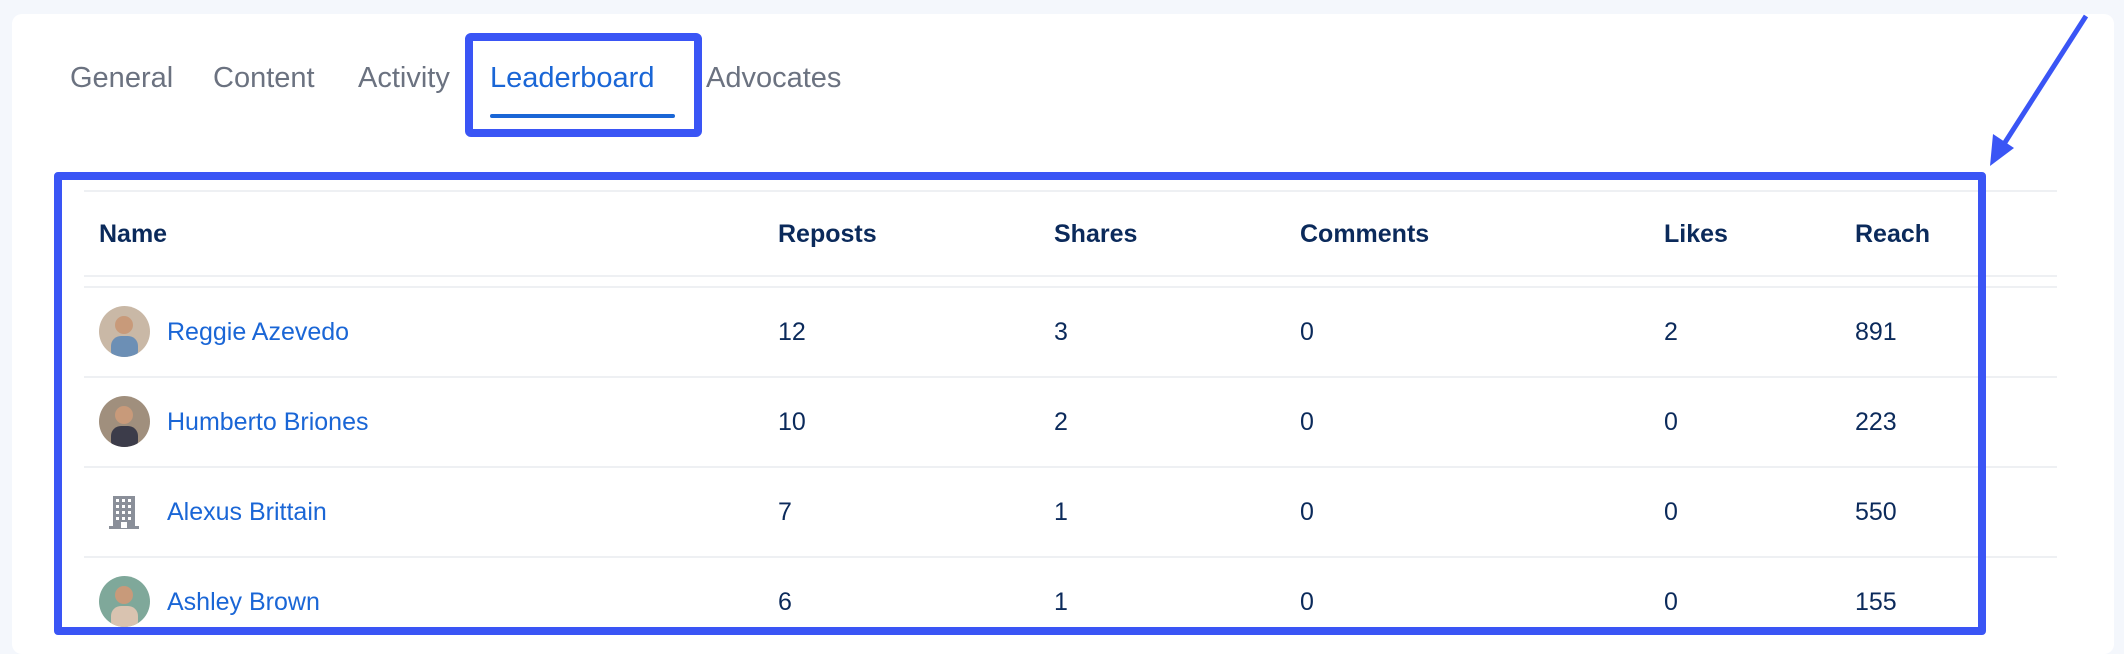 Image resolution: width=2124 pixels, height=654 pixels. Describe the element at coordinates (247, 512) in the screenshot. I see `advocate-name-link: Alexus Brittain` at that location.